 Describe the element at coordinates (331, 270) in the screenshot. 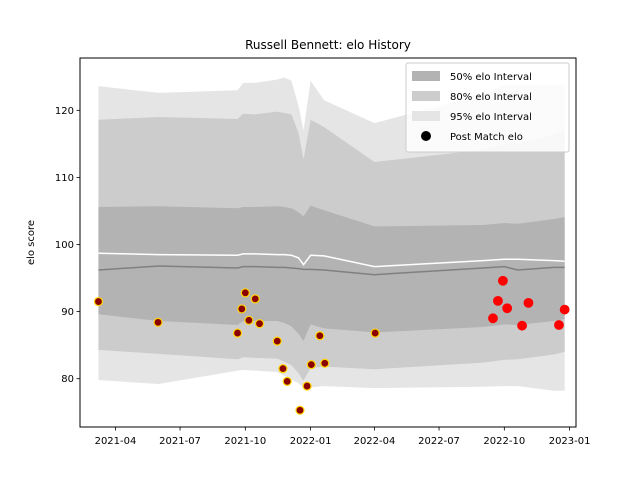

I see `median-line` at that location.